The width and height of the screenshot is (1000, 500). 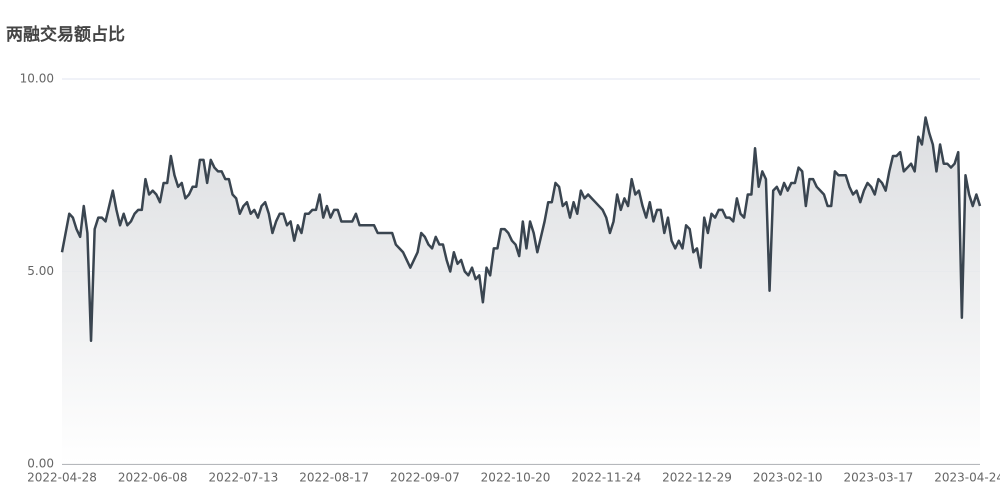 What do you see at coordinates (62, 478) in the screenshot?
I see `x-tick-label: 2022-04-28` at bounding box center [62, 478].